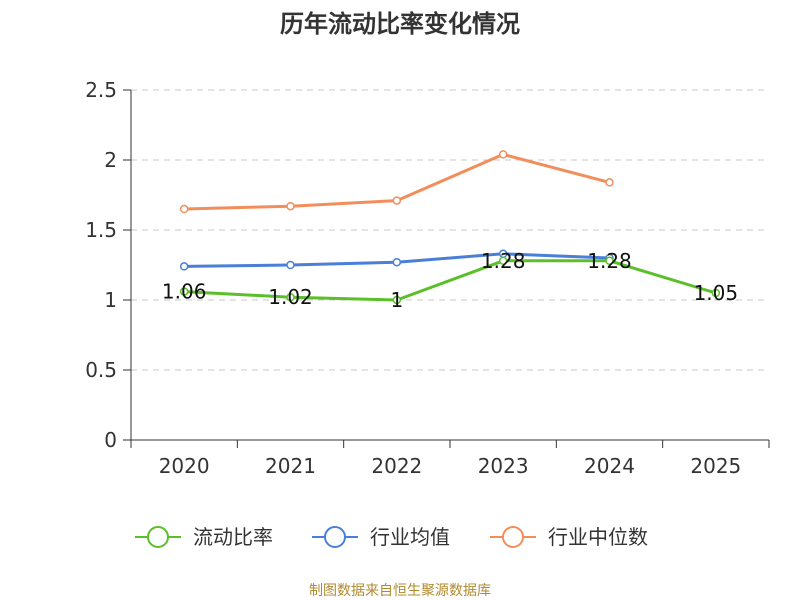 The width and height of the screenshot is (800, 600). I want to click on source-note: 制图数据来自恒生聚源数据库, so click(400, 591).